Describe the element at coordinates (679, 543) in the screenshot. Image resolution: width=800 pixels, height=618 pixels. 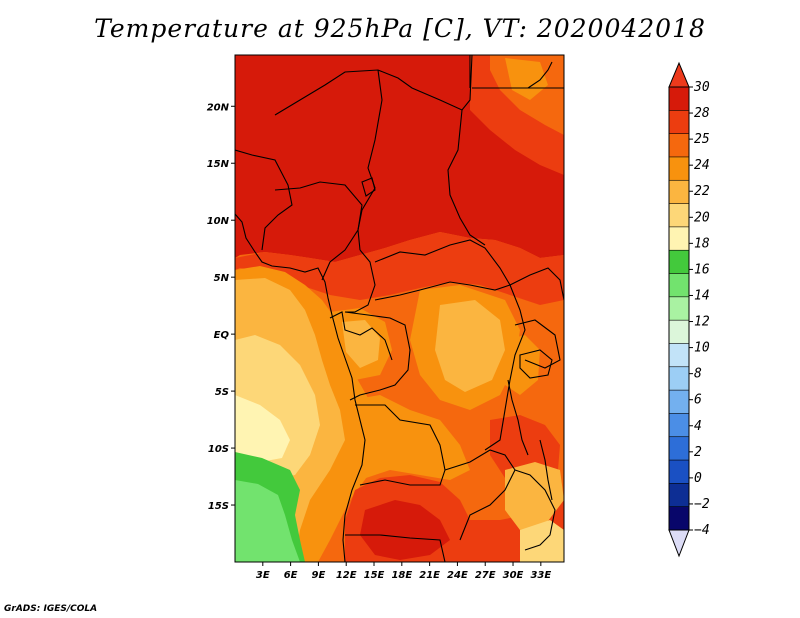
I see `colorbar-bottom-triangle` at that location.